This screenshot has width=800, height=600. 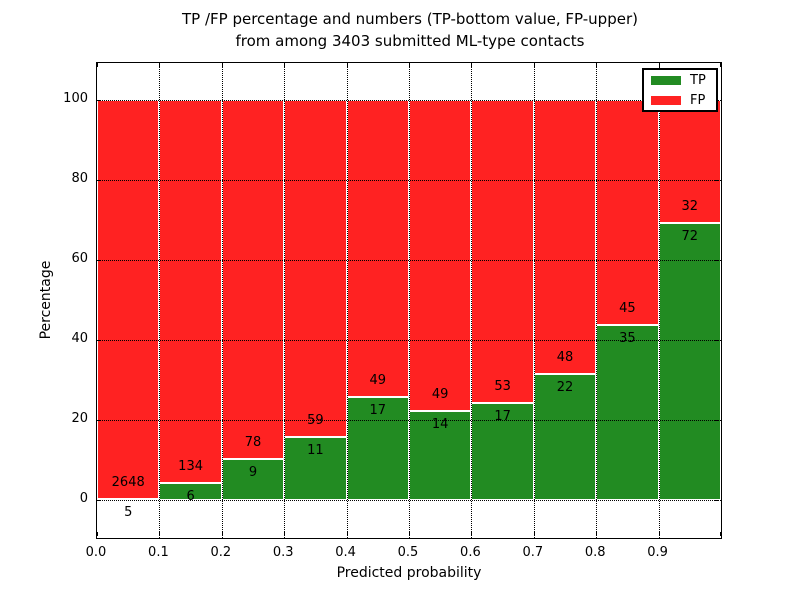 I want to click on tp-count-label: 9, so click(x=253, y=472).